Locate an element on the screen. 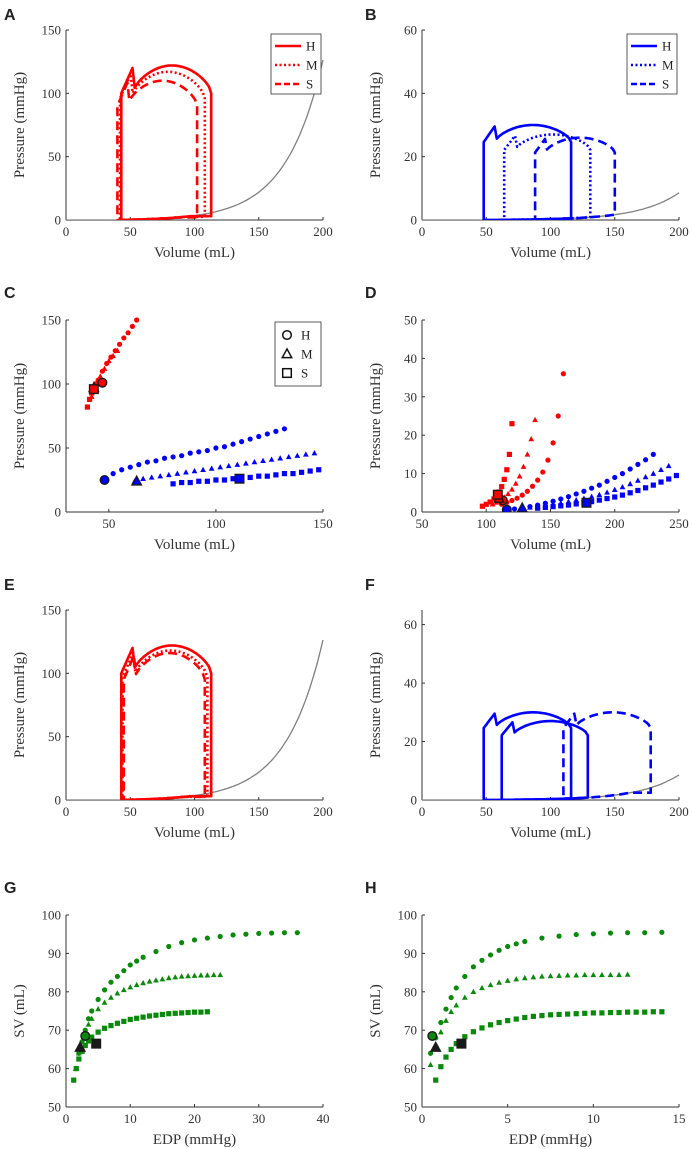 The height and width of the screenshot is (1149, 692). x-axis-label: Volume (mL) is located at coordinates (550, 833).